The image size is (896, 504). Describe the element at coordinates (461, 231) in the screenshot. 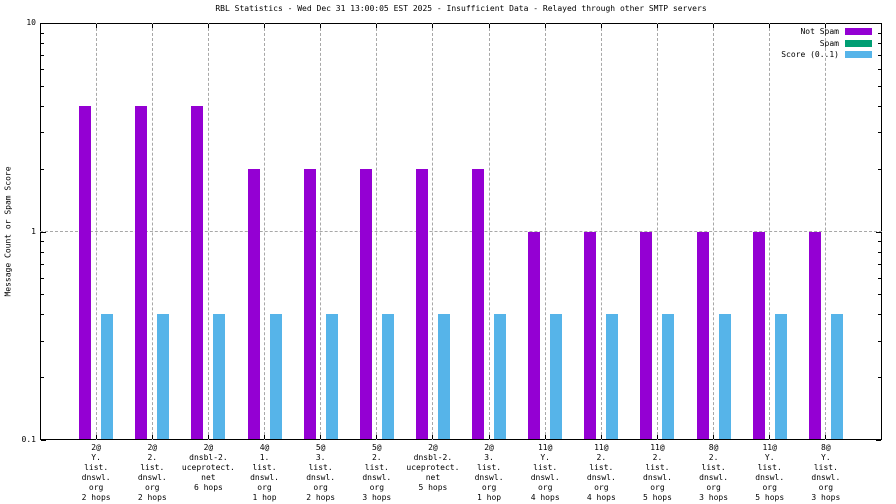

I see `gridline-horizontal` at that location.